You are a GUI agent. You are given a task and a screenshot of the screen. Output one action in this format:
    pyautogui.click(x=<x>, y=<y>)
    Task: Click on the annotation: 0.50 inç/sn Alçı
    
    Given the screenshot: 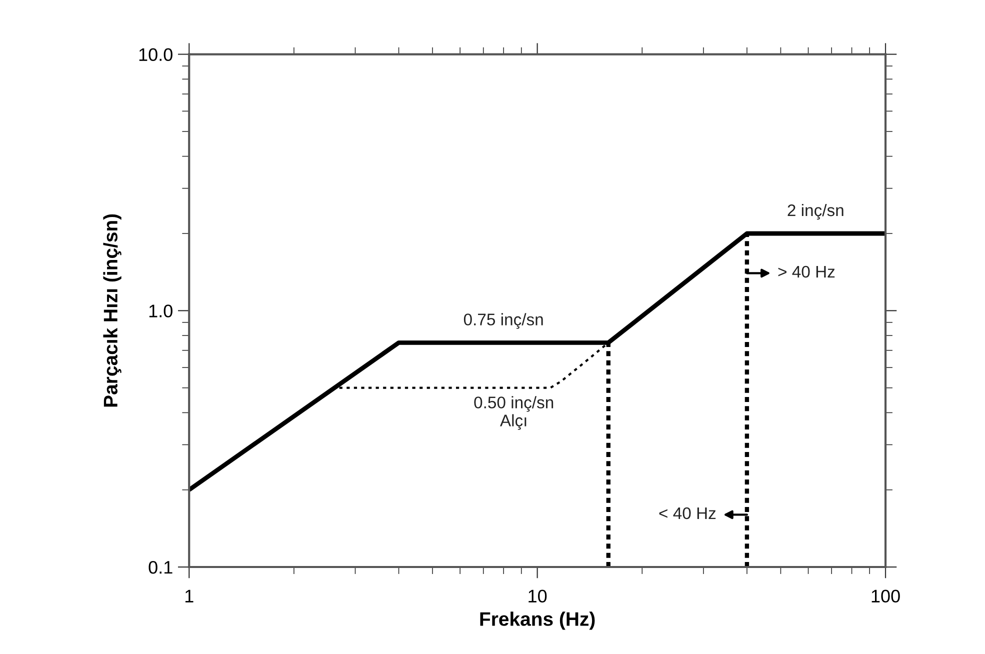 What is the action you would take?
    pyautogui.click(x=514, y=413)
    